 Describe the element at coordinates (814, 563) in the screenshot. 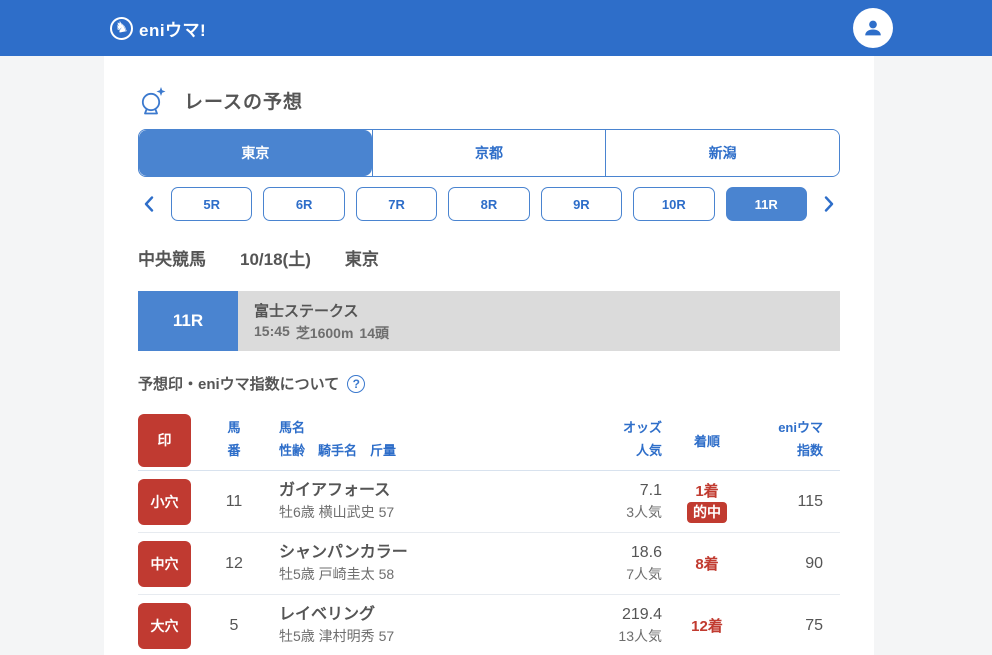

I see `eniuma-index: 90` at that location.